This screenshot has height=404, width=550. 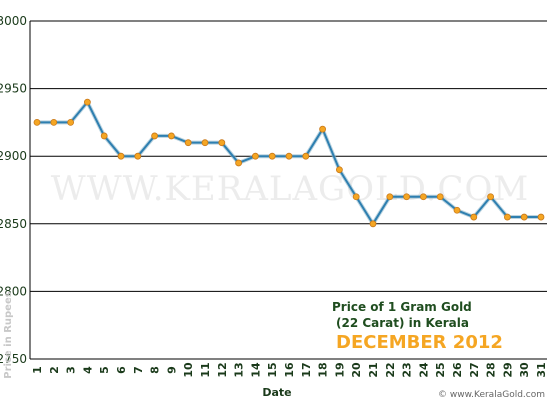 I want to click on x-tick-label: 23, so click(x=407, y=369).